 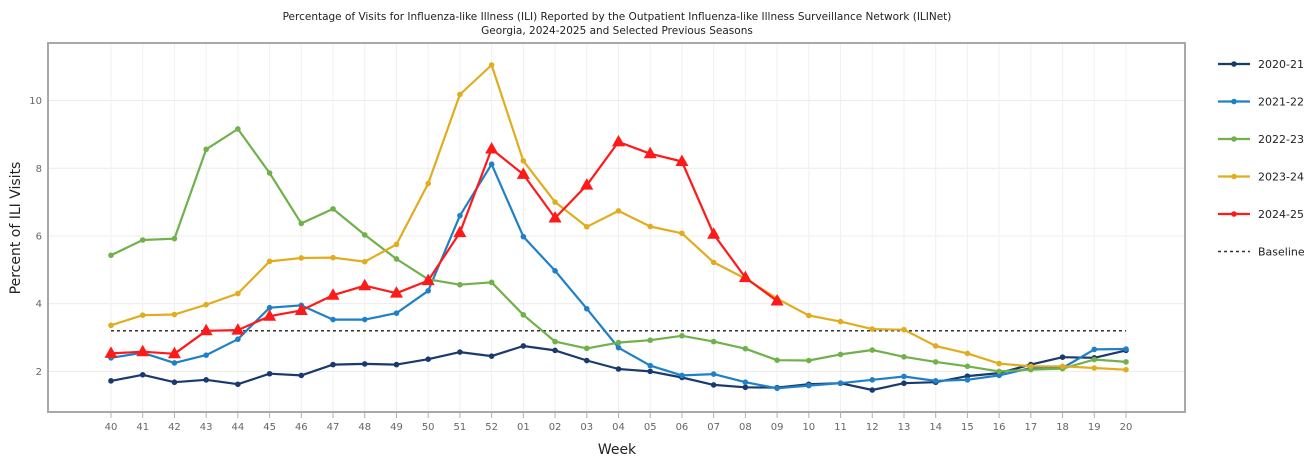 I want to click on legend-label: 2020-21, so click(x=1281, y=64).